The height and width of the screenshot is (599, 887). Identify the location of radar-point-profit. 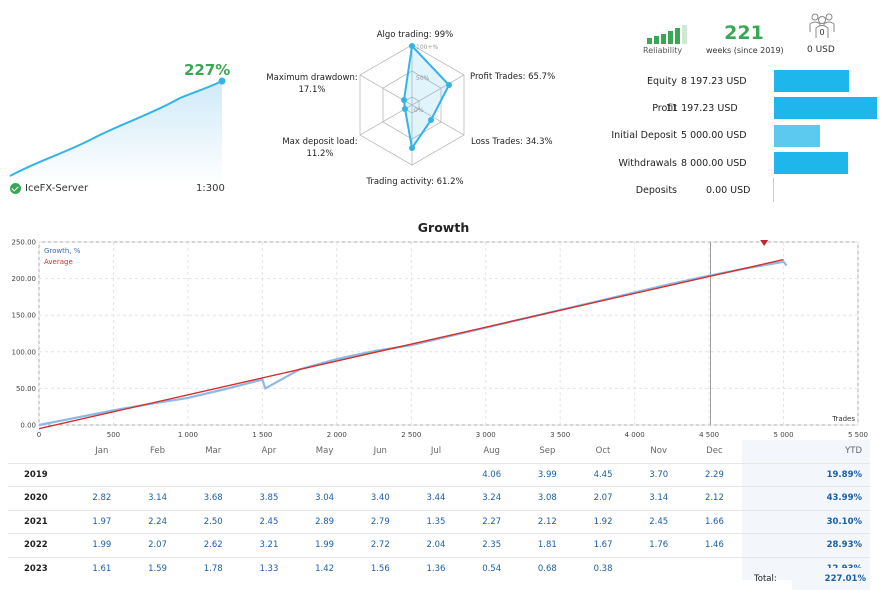
(449, 85).